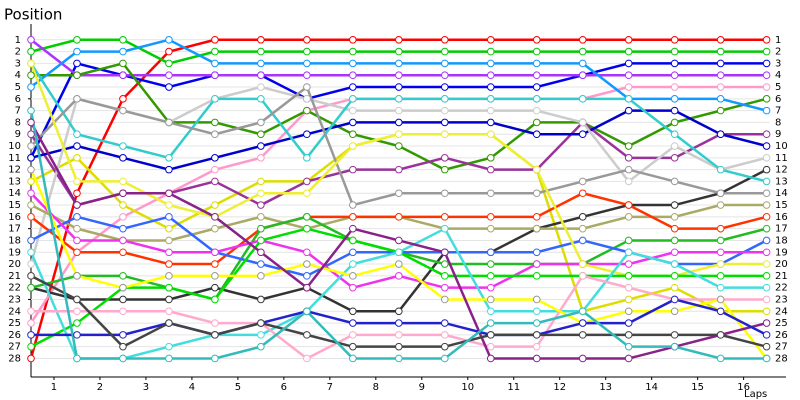 The height and width of the screenshot is (400, 800). I want to click on y-tick-label-right: 5, so click(778, 87).